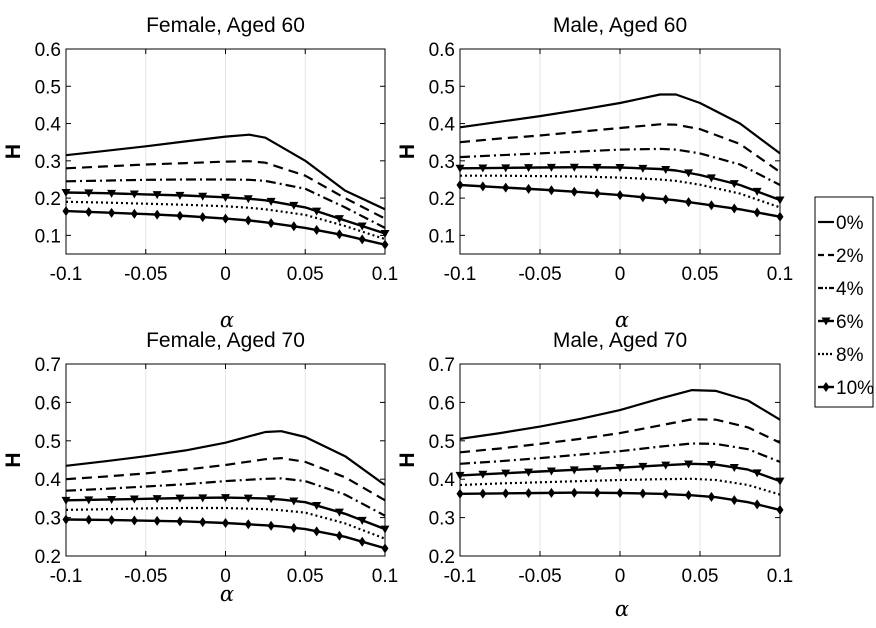 The height and width of the screenshot is (628, 876). Describe the element at coordinates (826, 321) in the screenshot. I see `legend-marker-triangle` at that location.